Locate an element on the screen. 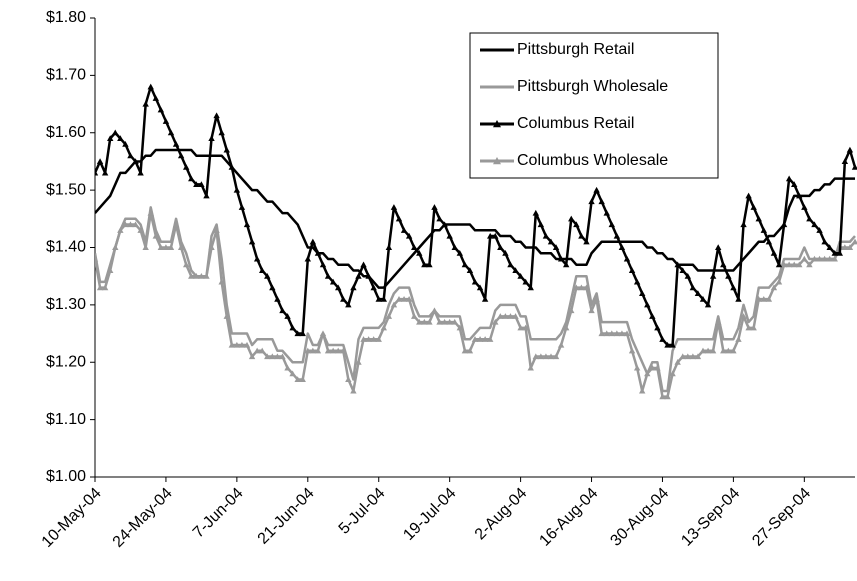 This screenshot has height=581, width=857. x-tick-label: 5-Jul-04 is located at coordinates (362, 511).